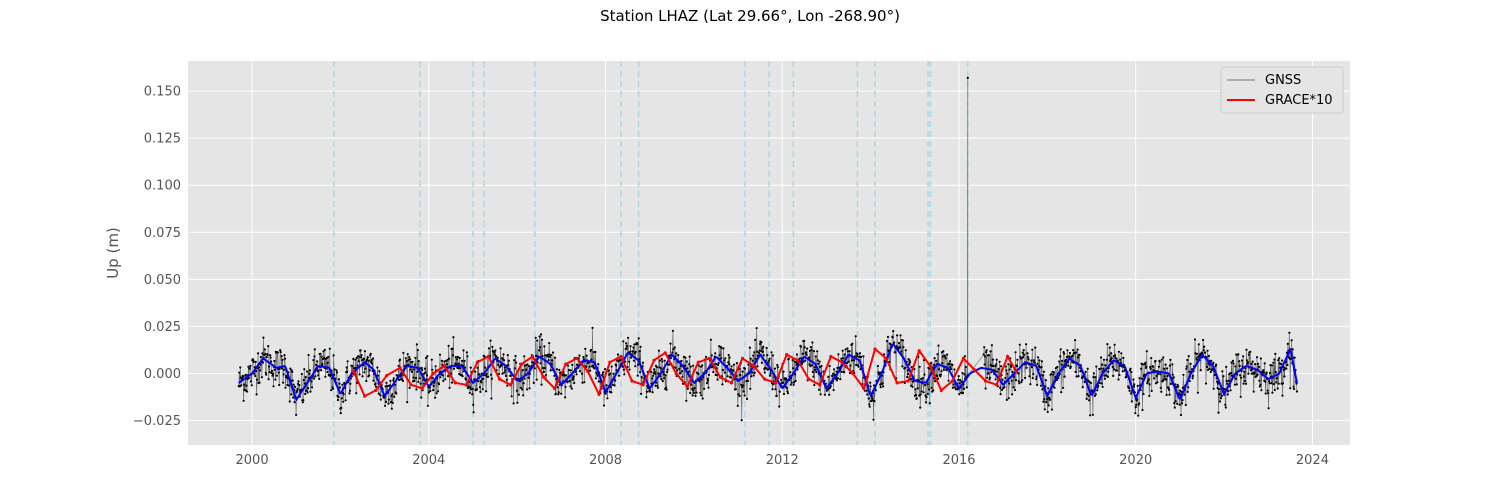  What do you see at coordinates (1283, 80) in the screenshot?
I see `legend-gnss-label: GNSS` at bounding box center [1283, 80].